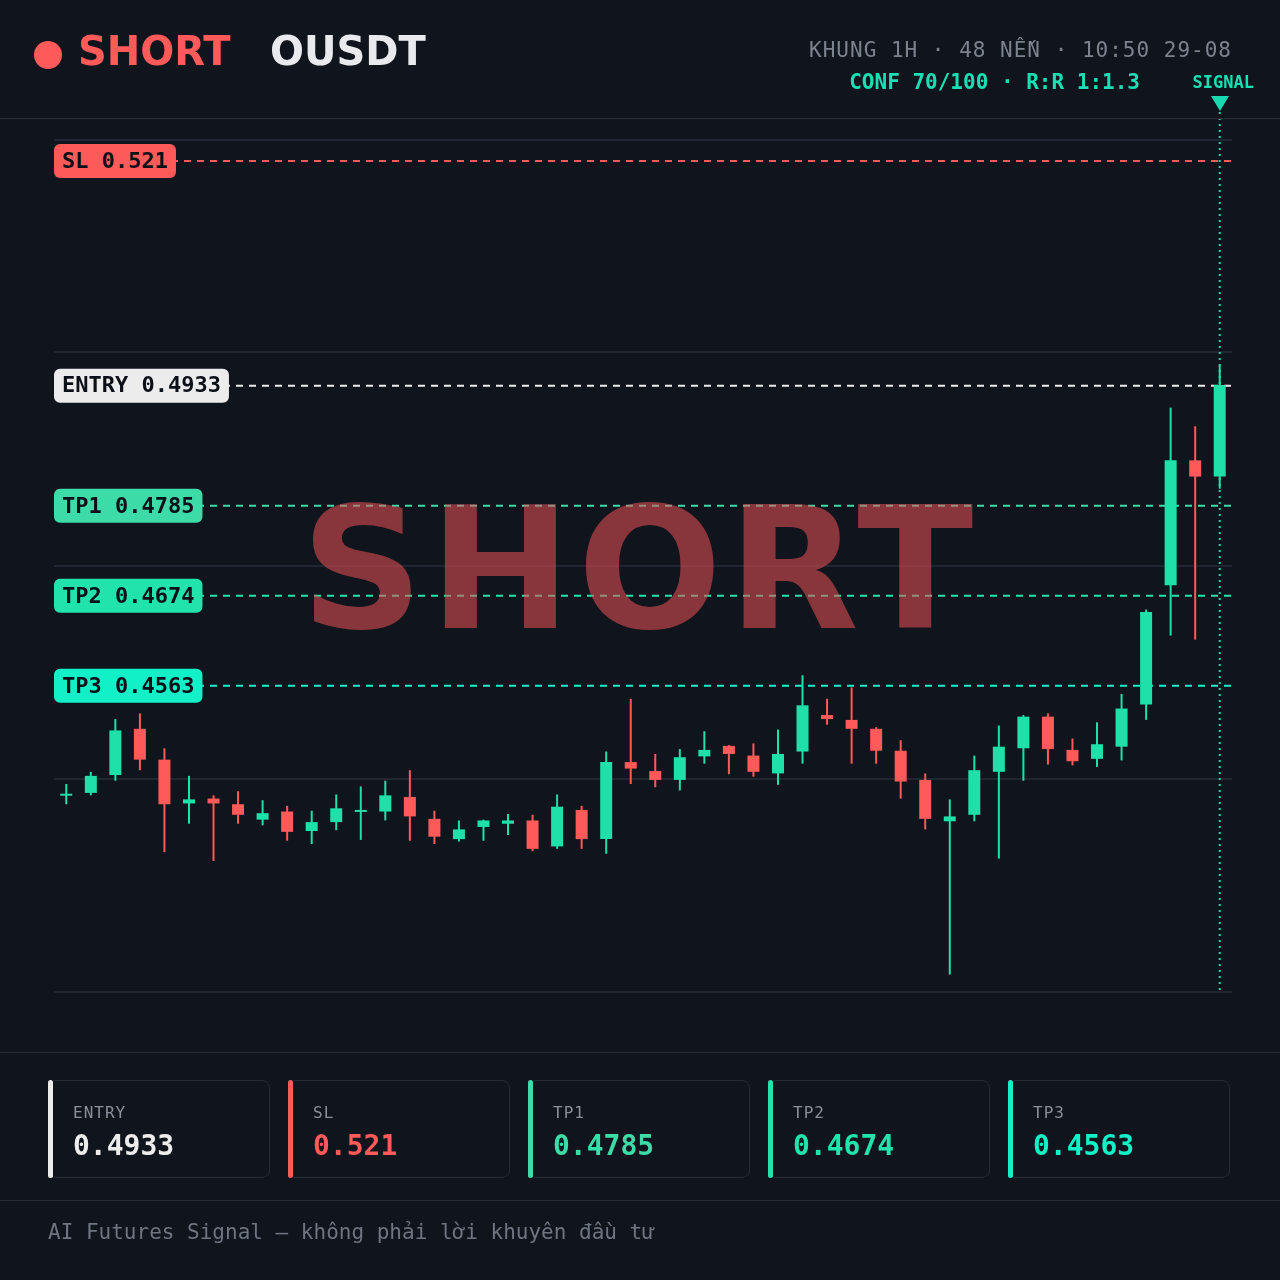 The image size is (1280, 1280). Describe the element at coordinates (844, 1132) in the screenshot. I see `text: TP2 0.4674` at that location.